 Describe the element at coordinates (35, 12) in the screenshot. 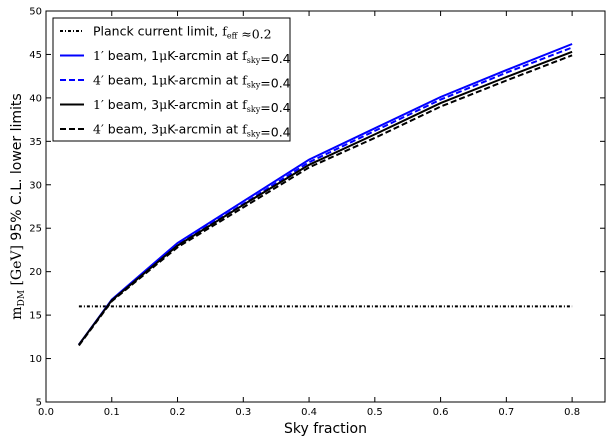

I see `y-tick-label: 50` at that location.